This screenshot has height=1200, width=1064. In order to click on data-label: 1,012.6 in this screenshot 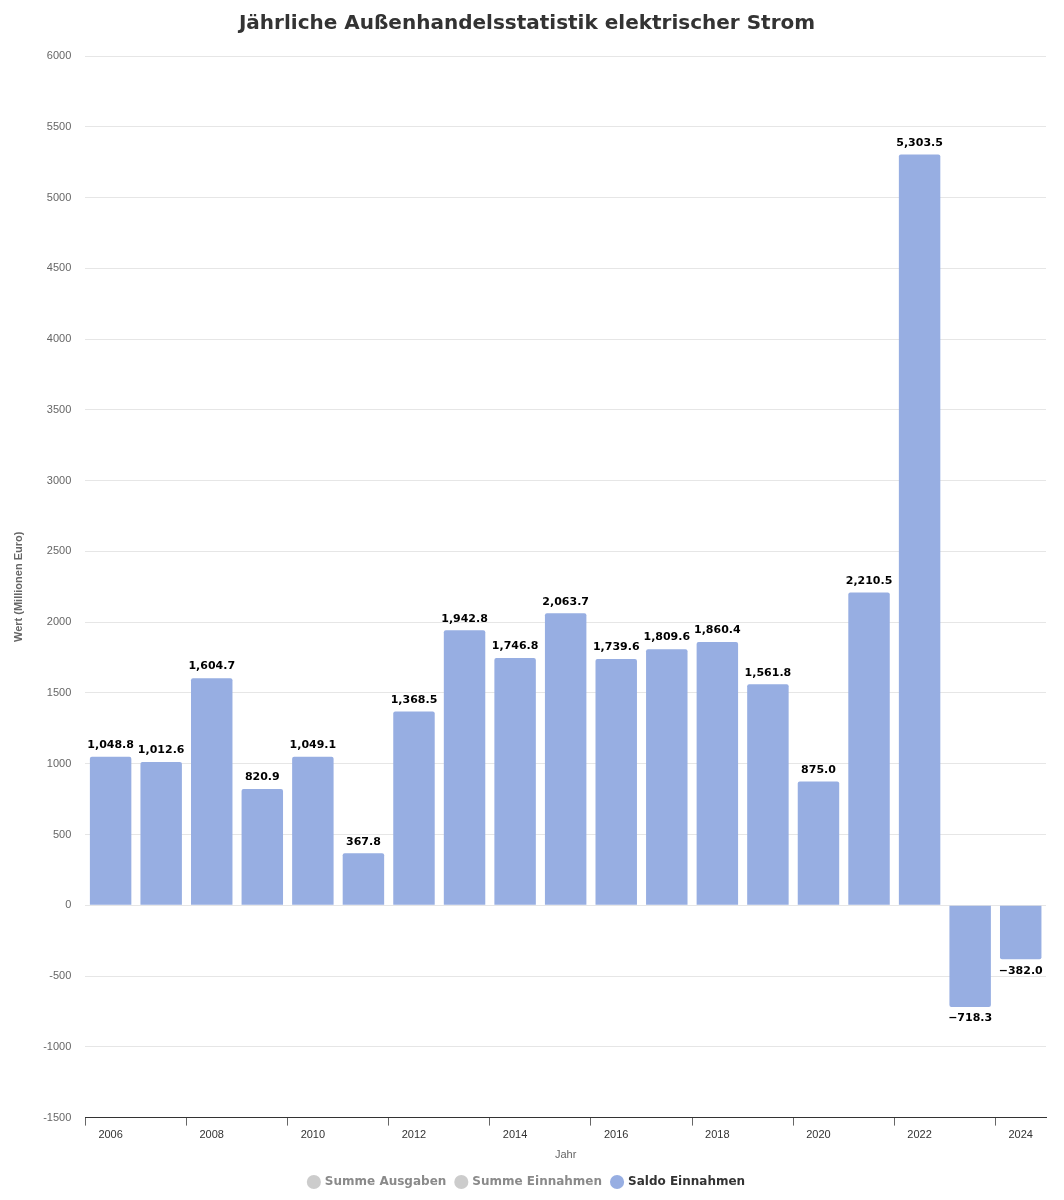, I will do `click(161, 750)`.